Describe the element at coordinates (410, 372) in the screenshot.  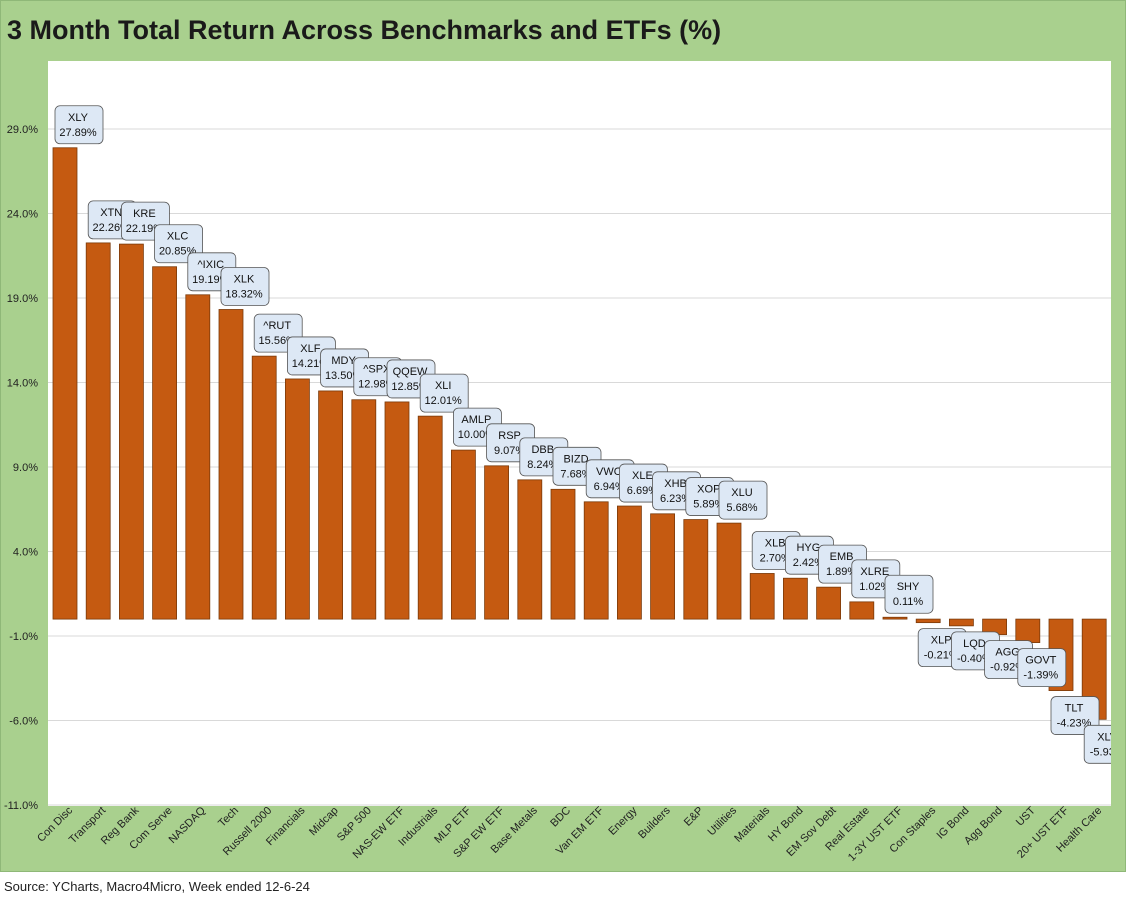
I see `data-label-ticker: QQEW` at that location.